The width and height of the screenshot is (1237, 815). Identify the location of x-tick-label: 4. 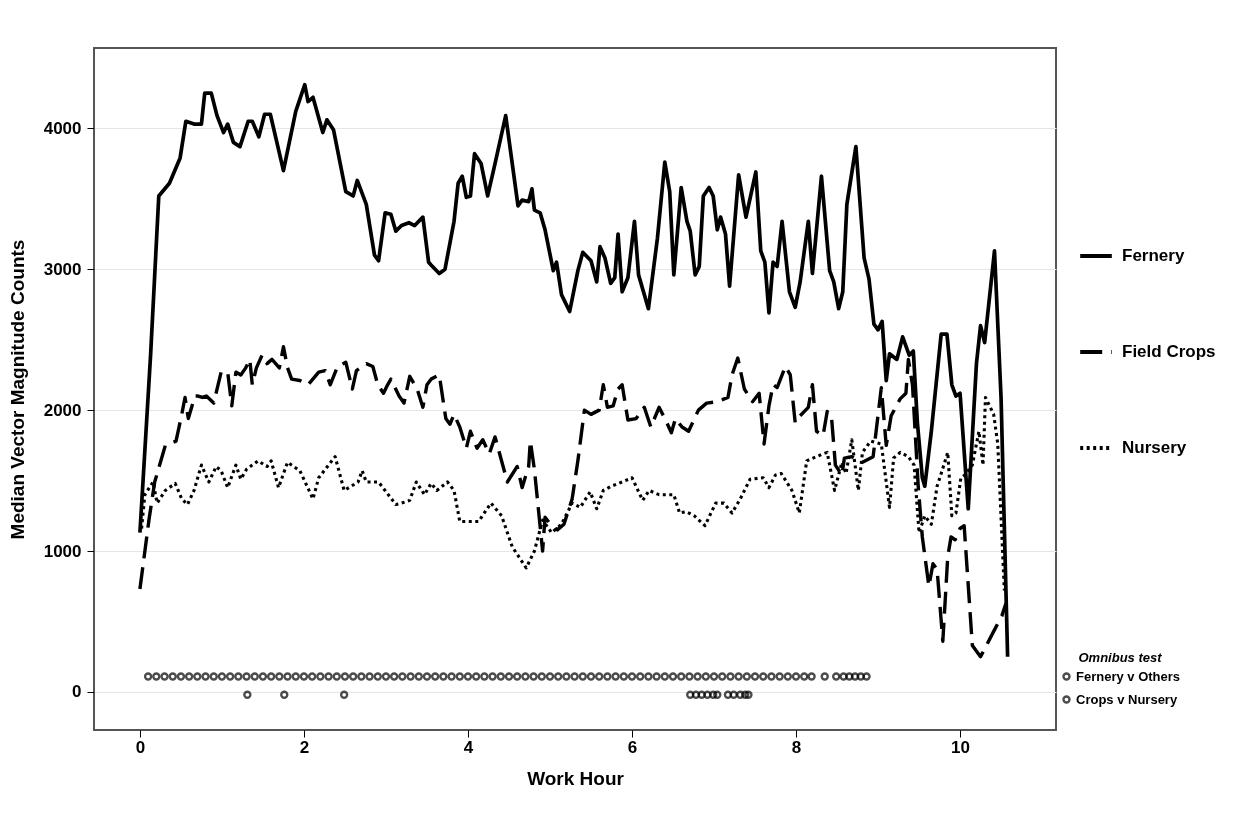
(468, 747).